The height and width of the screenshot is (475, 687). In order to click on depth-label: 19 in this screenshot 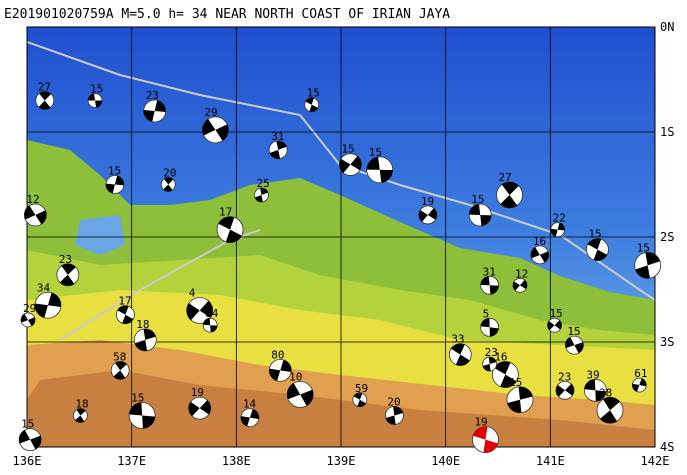, I will do `click(427, 201)`.